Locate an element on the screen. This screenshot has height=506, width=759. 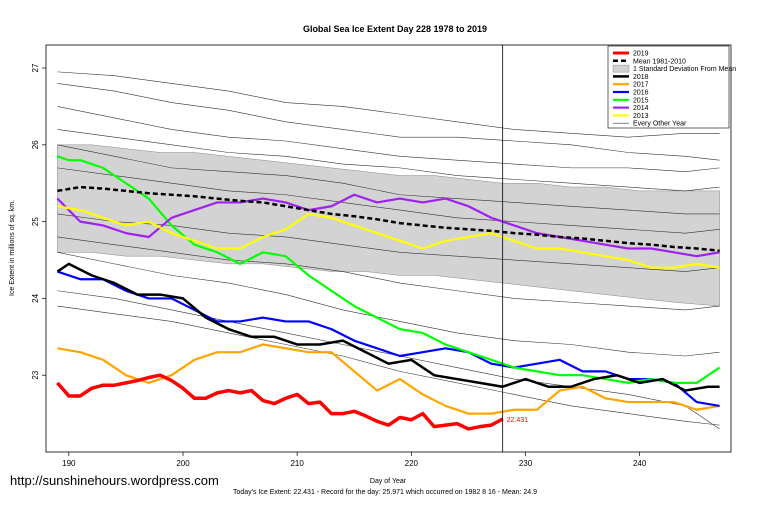
x-tick-label: 240 is located at coordinates (640, 463).